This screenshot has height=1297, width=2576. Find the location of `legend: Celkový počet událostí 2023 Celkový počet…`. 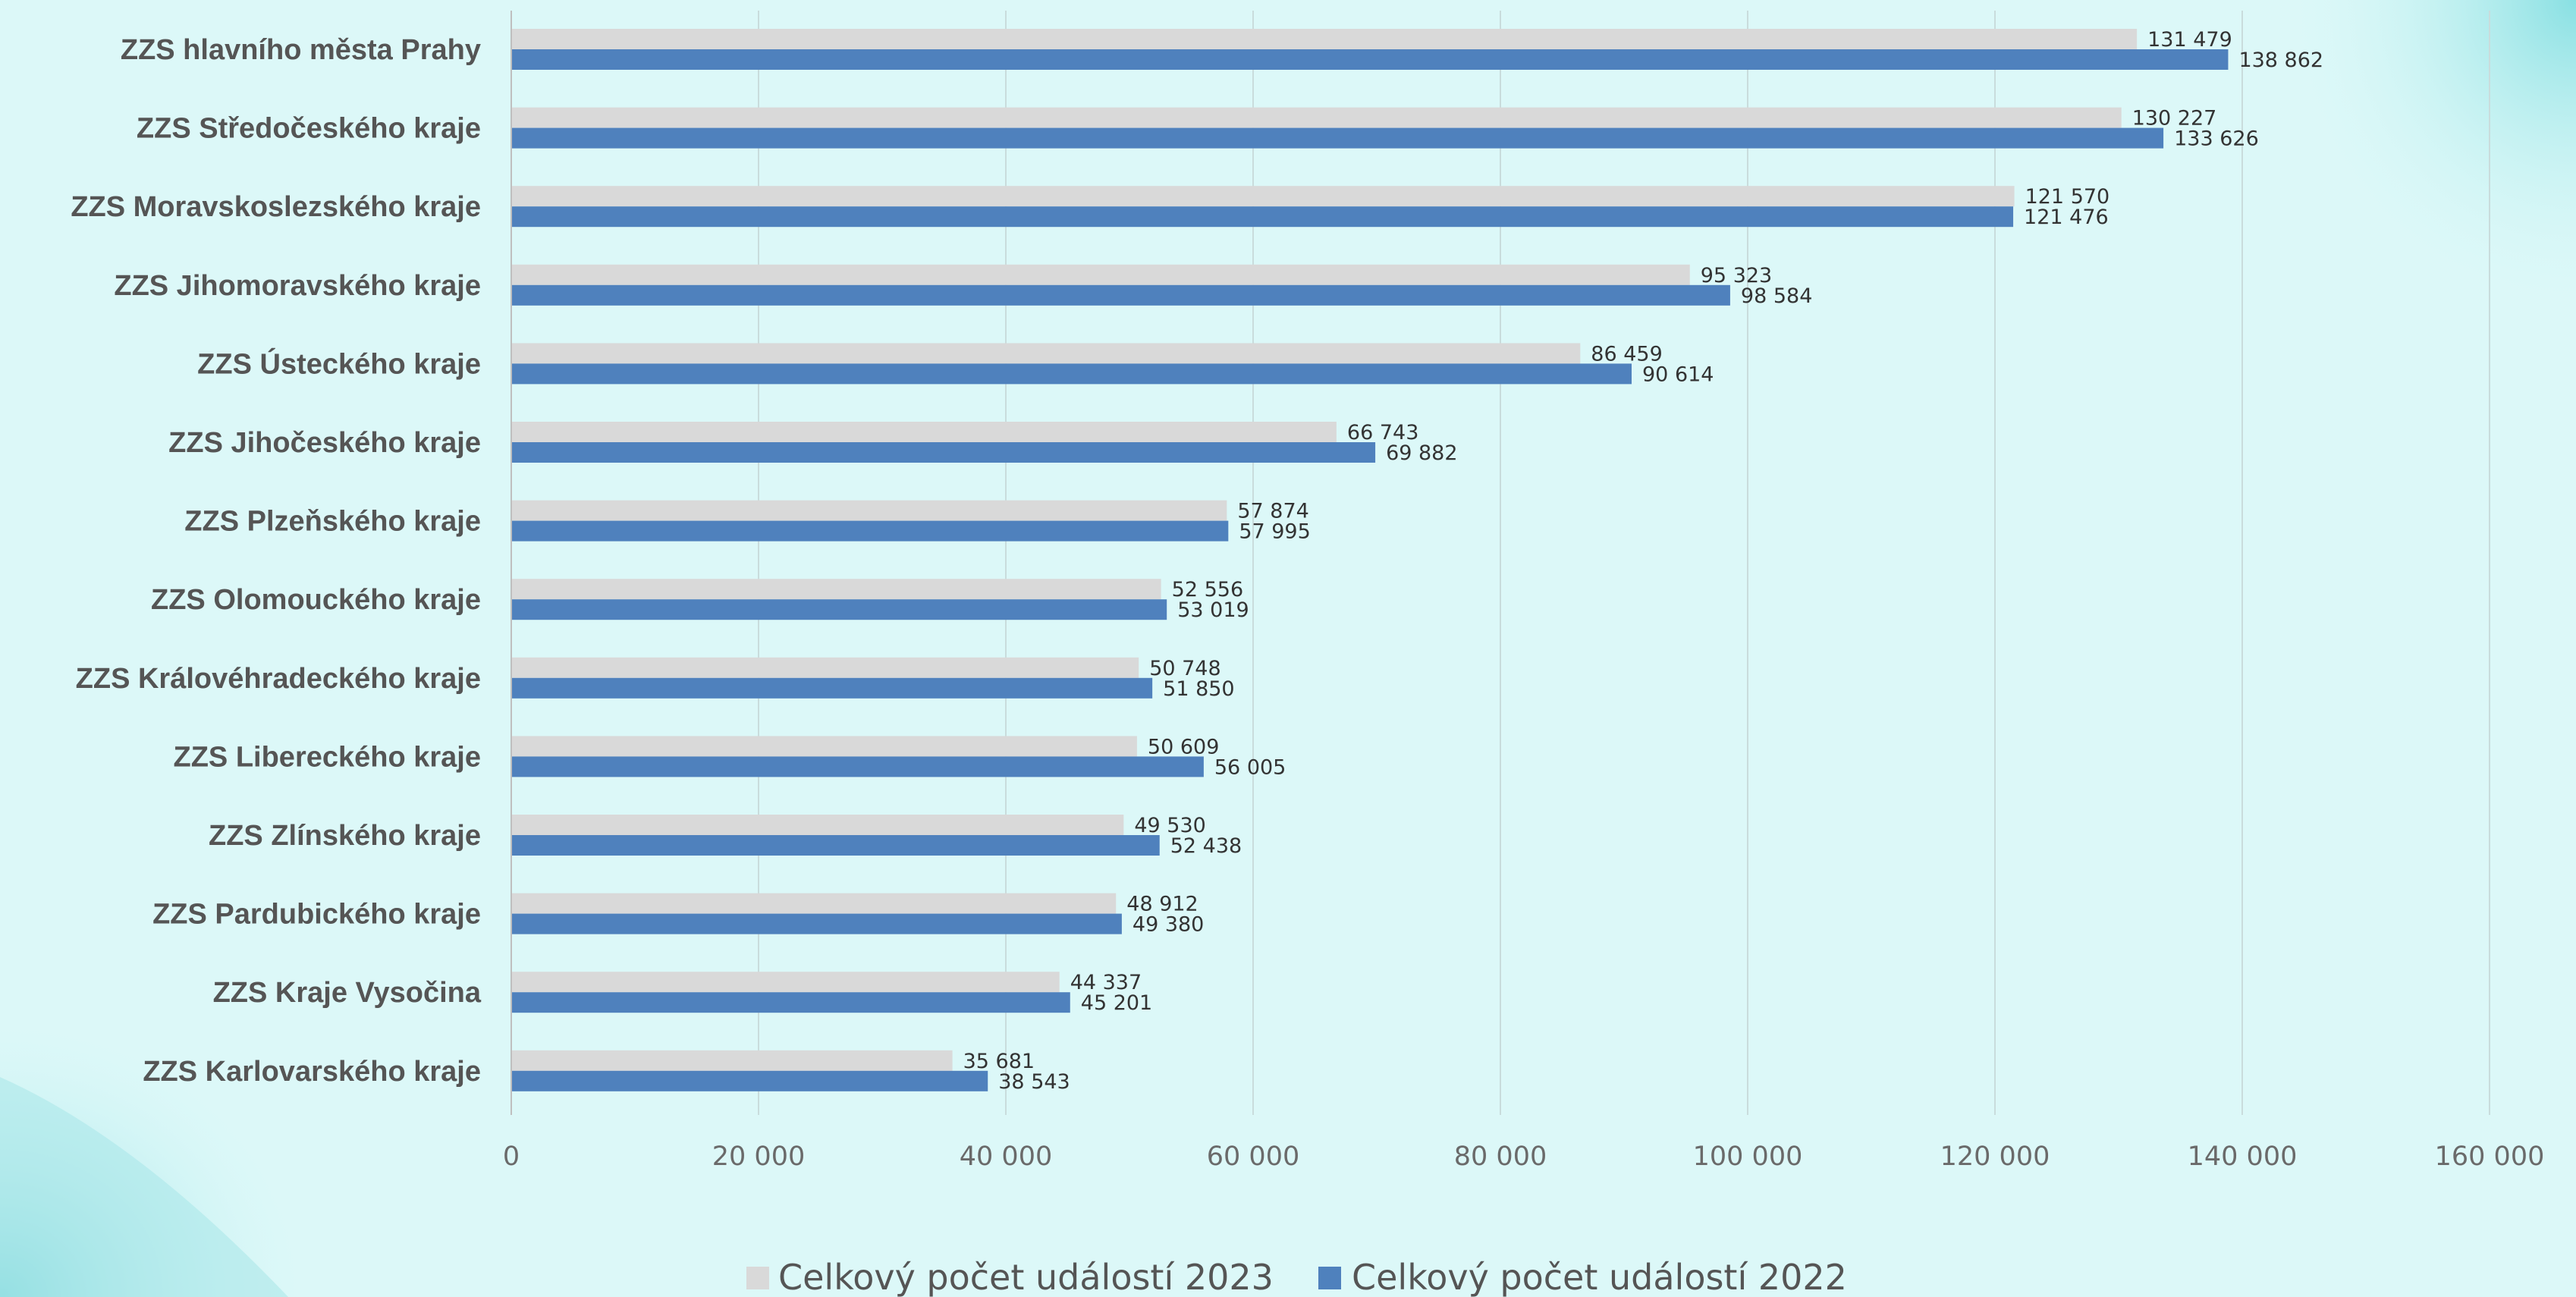

legend: Celkový počet událostí 2023 Celkový počet… is located at coordinates (1296, 1277).